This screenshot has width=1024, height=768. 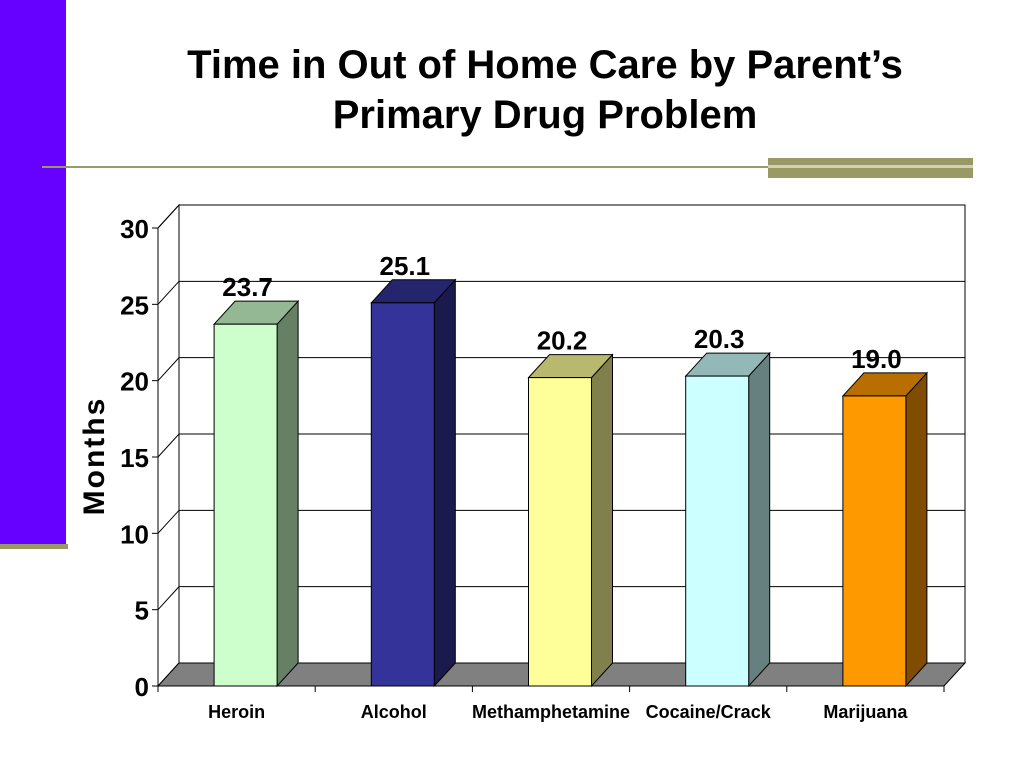 I want to click on x-tick-label: Alcohol, so click(x=394, y=712).